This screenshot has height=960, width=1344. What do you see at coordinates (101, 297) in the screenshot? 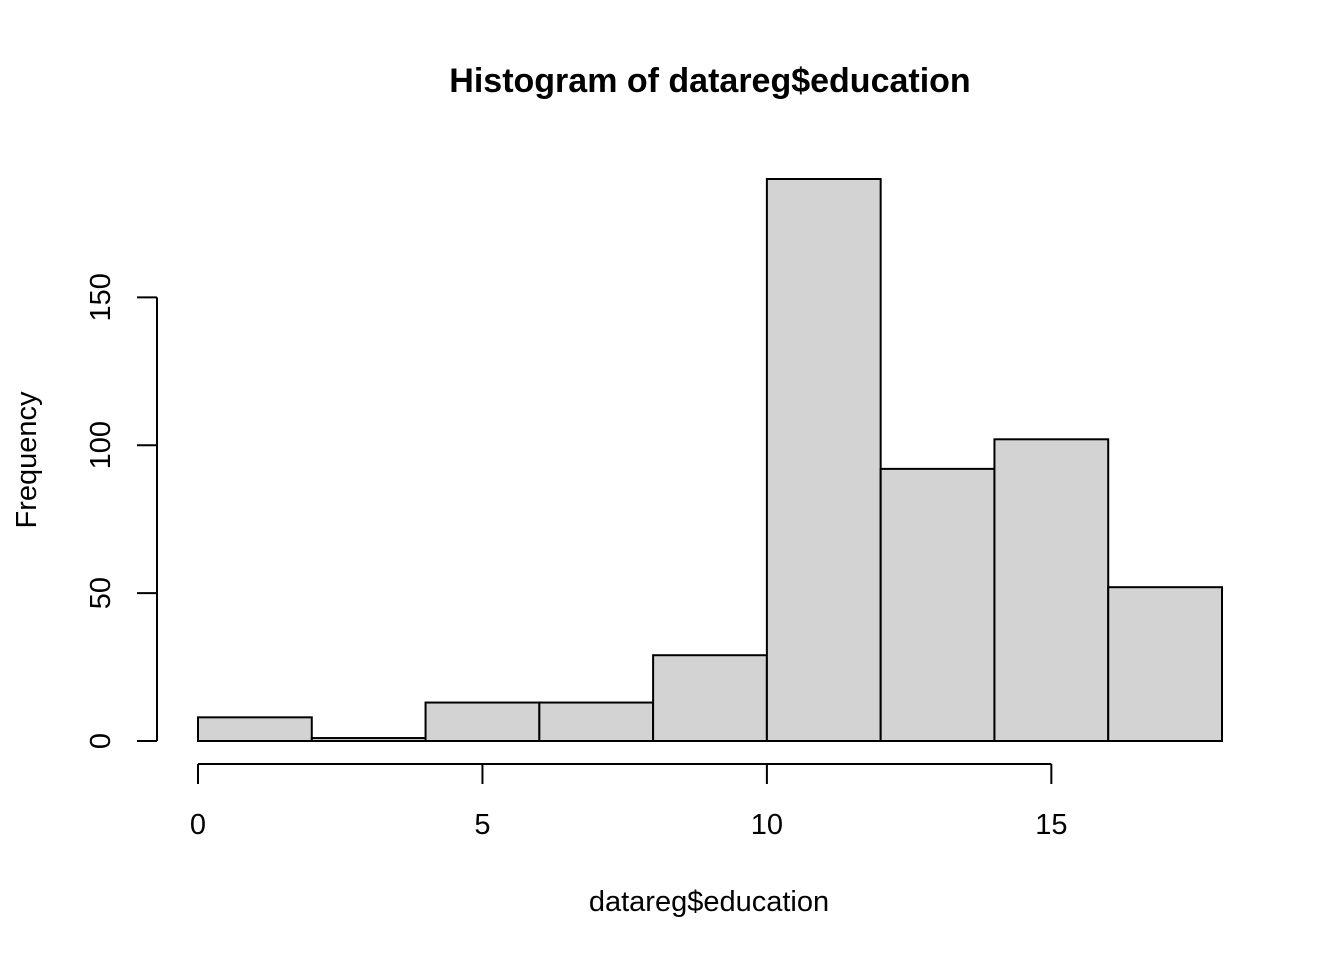
I see `y-tick-label: 150` at bounding box center [101, 297].